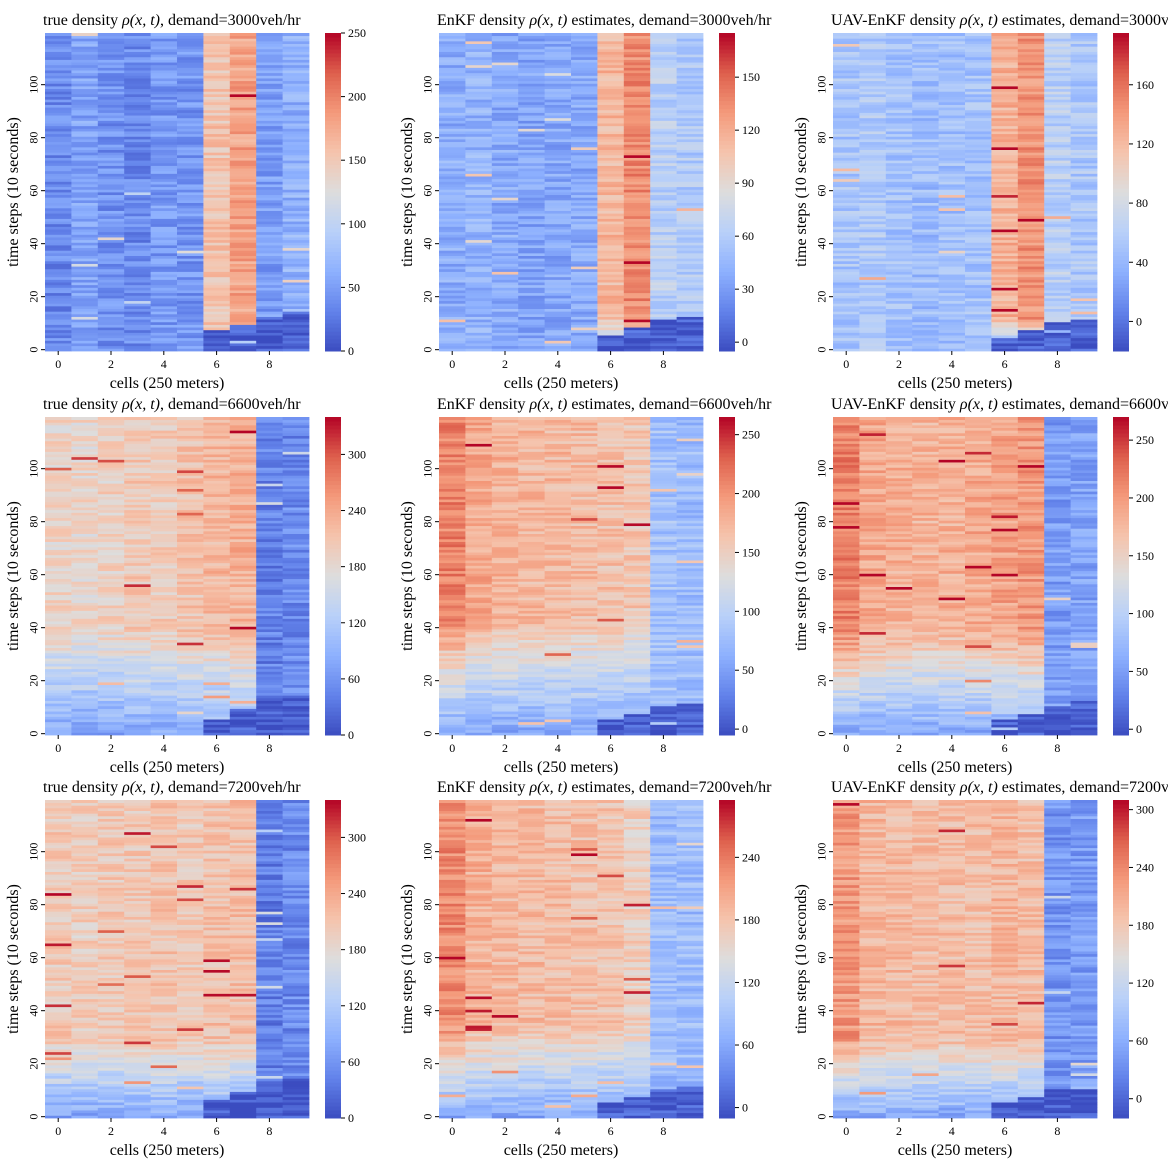 This screenshot has height=1172, width=1168. What do you see at coordinates (895, 20) in the screenshot?
I see `title-prefix: UAV-EnKF density` at bounding box center [895, 20].